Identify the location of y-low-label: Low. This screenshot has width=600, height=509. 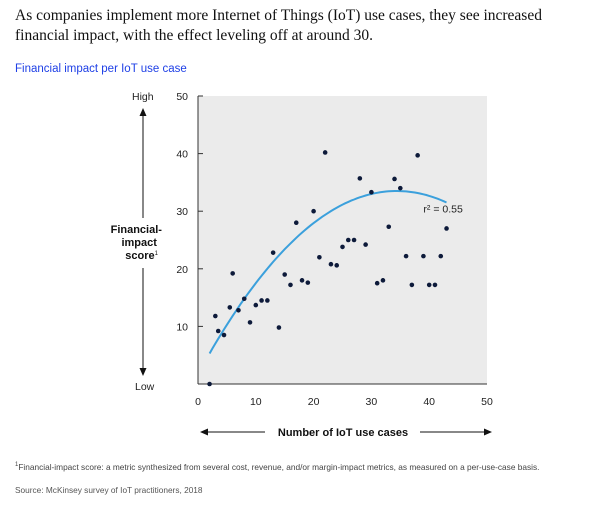
(145, 387).